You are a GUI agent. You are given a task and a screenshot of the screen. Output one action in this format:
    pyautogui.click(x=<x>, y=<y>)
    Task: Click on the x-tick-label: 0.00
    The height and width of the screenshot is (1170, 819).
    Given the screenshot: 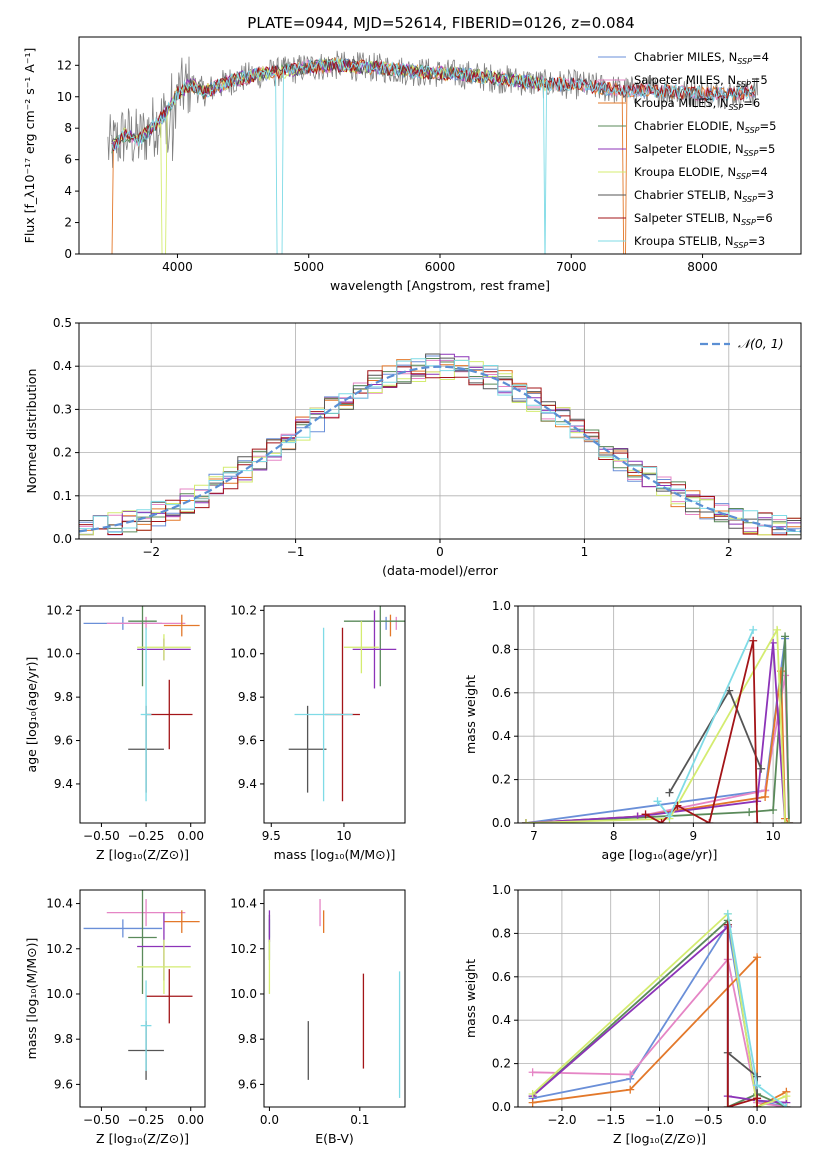 What is the action you would take?
    pyautogui.click(x=190, y=1120)
    